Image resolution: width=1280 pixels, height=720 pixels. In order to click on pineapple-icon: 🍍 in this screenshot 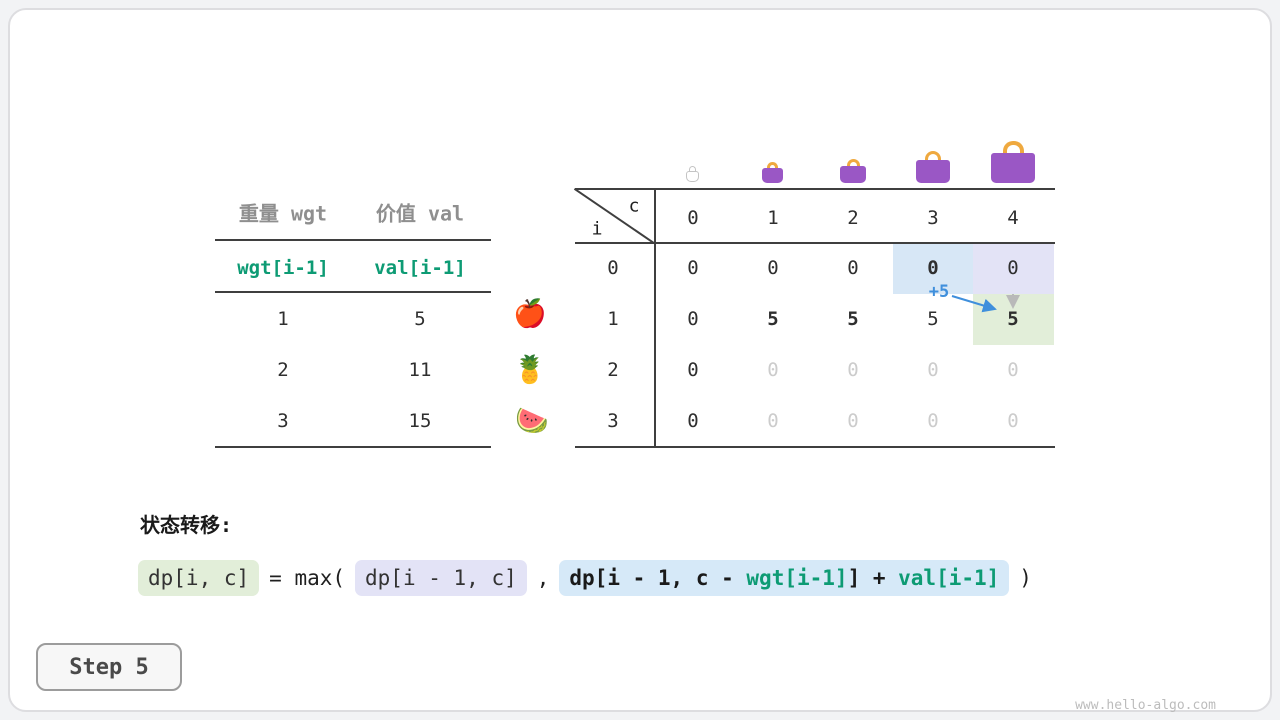, I will do `click(530, 370)`.